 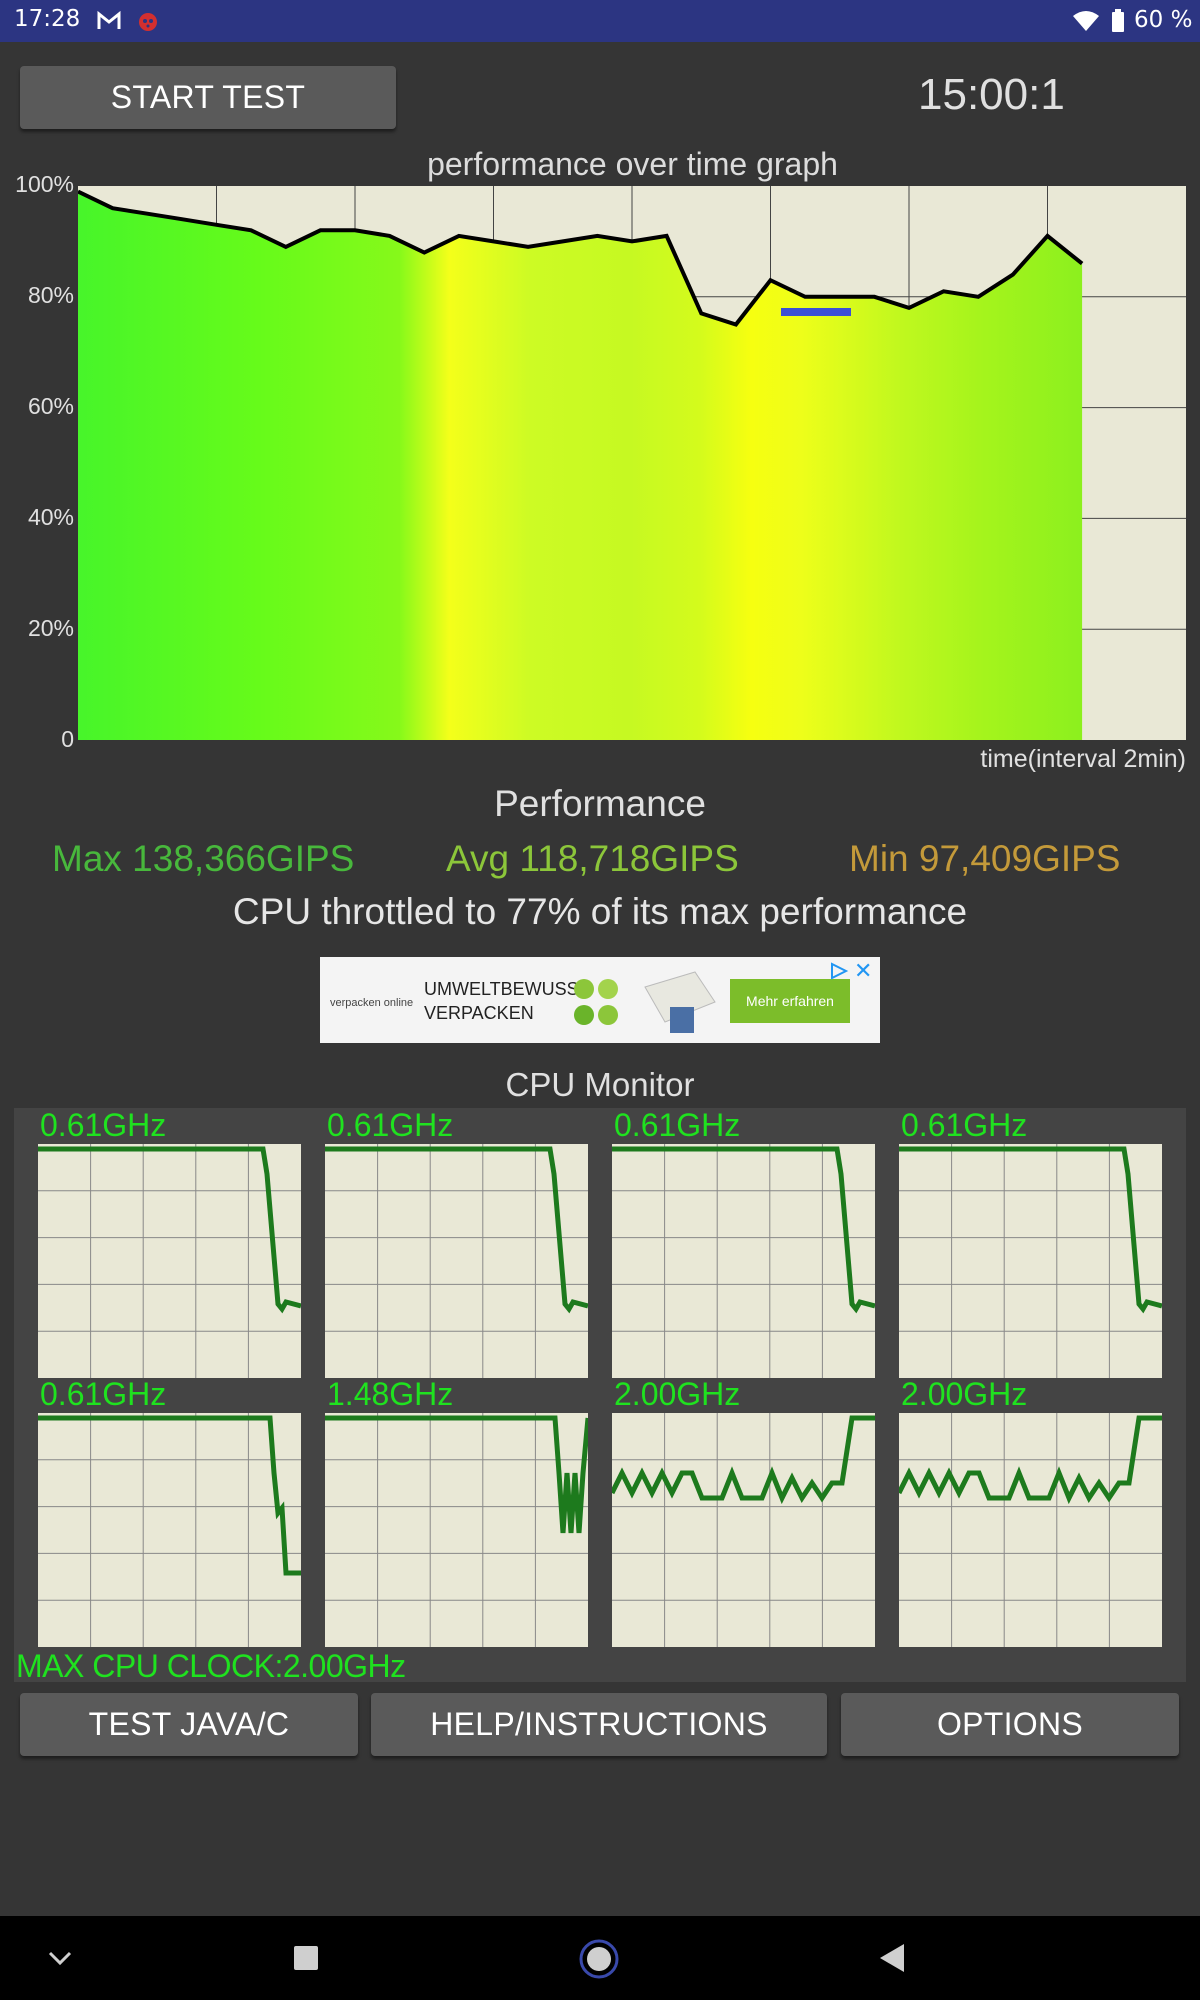 What do you see at coordinates (507, 989) in the screenshot?
I see `ad-headline-1: UMWELTBEWUSST` at bounding box center [507, 989].